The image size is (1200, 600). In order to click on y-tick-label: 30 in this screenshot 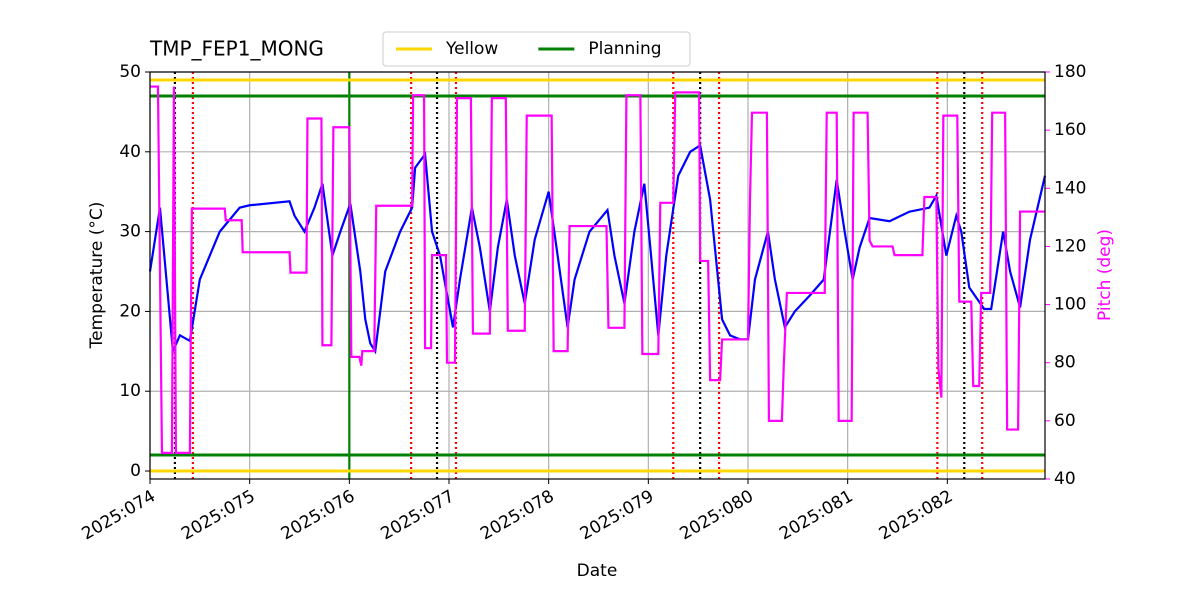, I will do `click(130, 232)`.